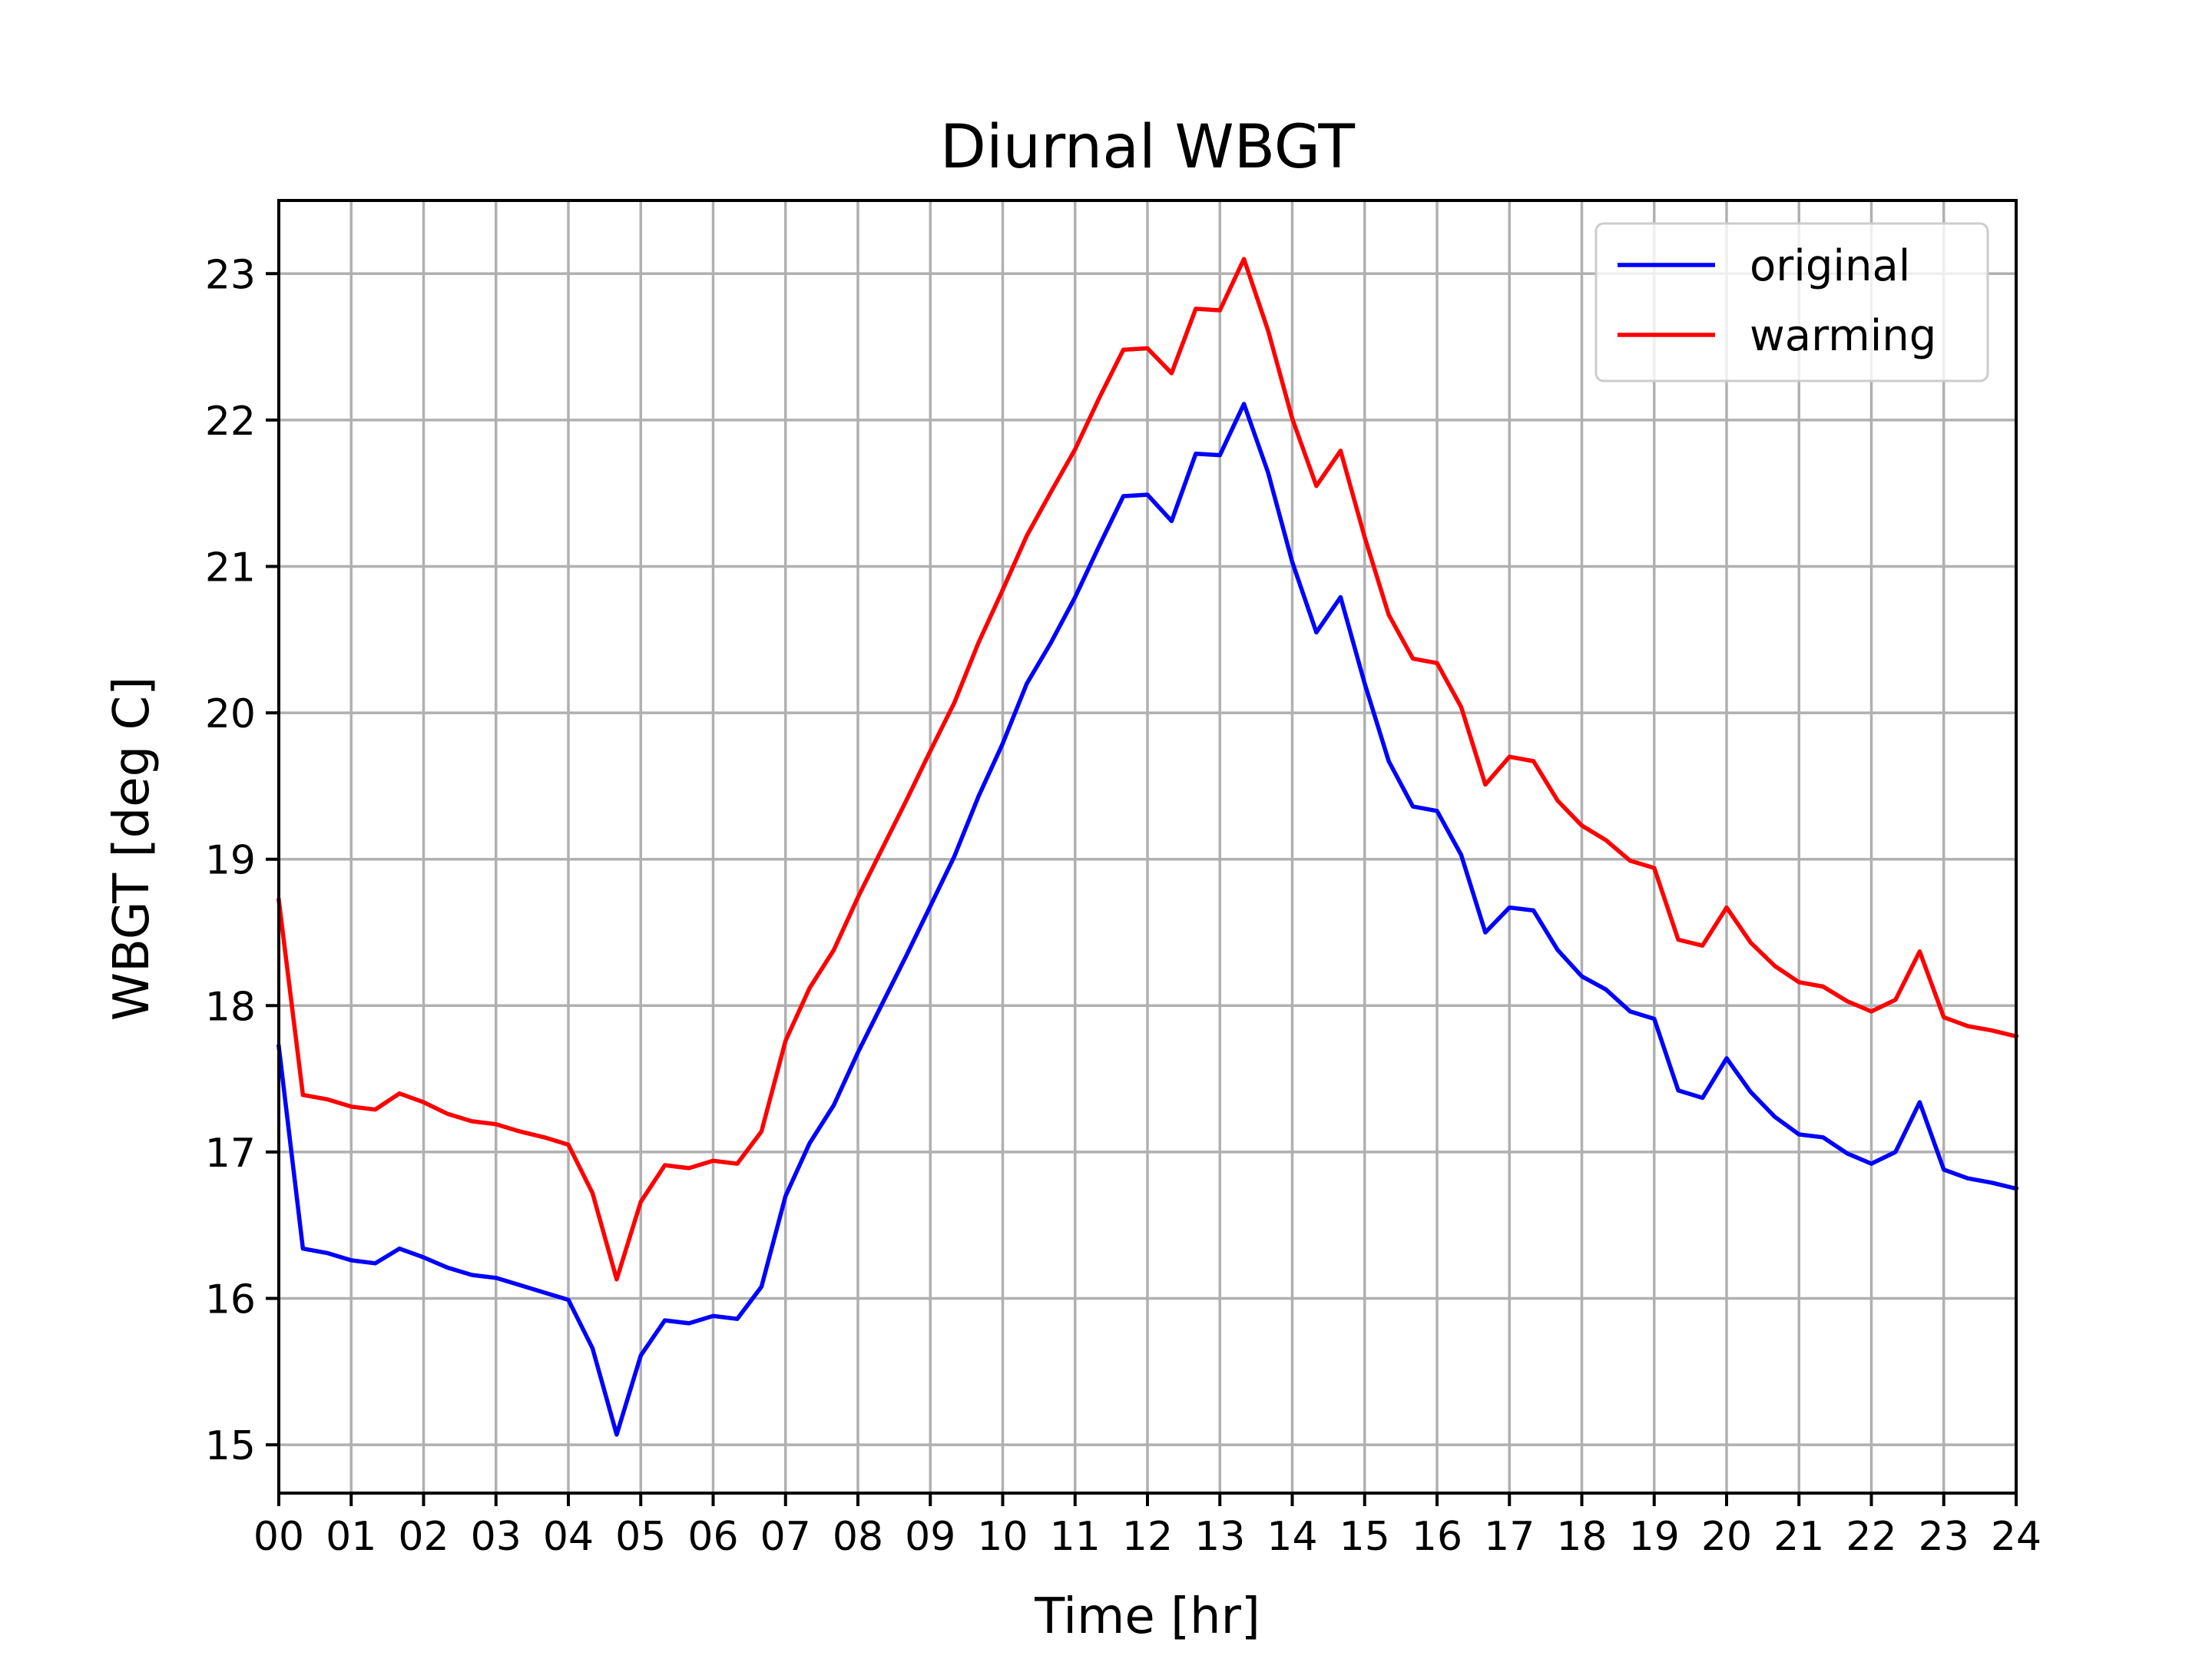 This screenshot has width=2212, height=1659. Describe the element at coordinates (351, 1537) in the screenshot. I see `x-tick-label: 01` at that location.